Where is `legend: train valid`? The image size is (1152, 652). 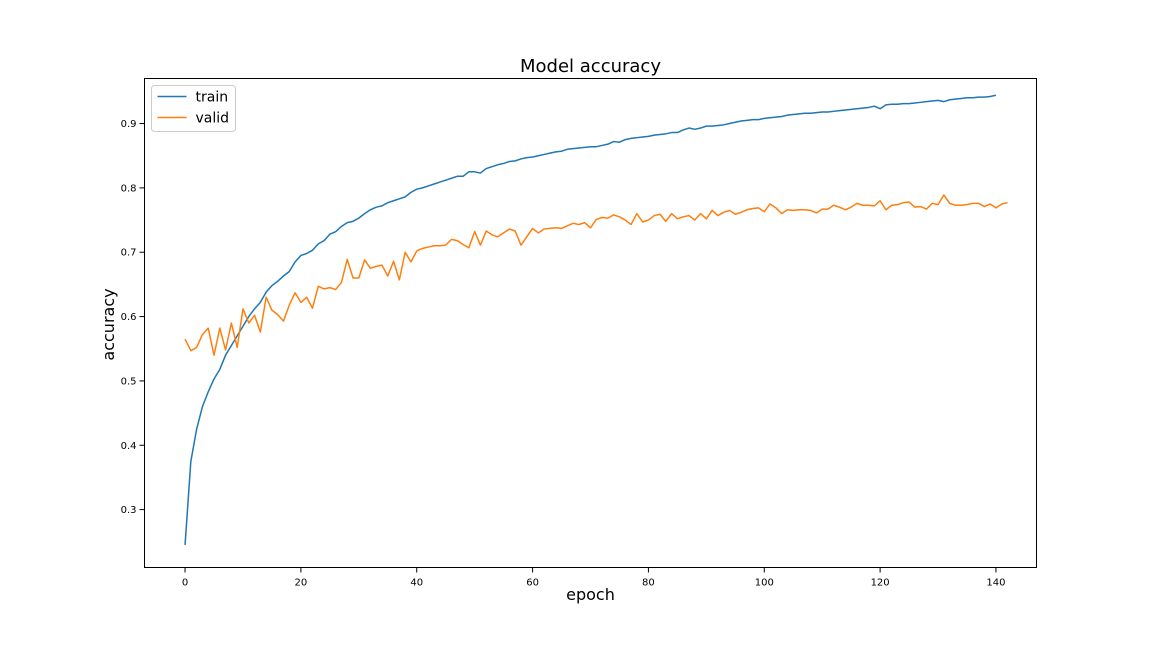 legend: train valid is located at coordinates (193, 108).